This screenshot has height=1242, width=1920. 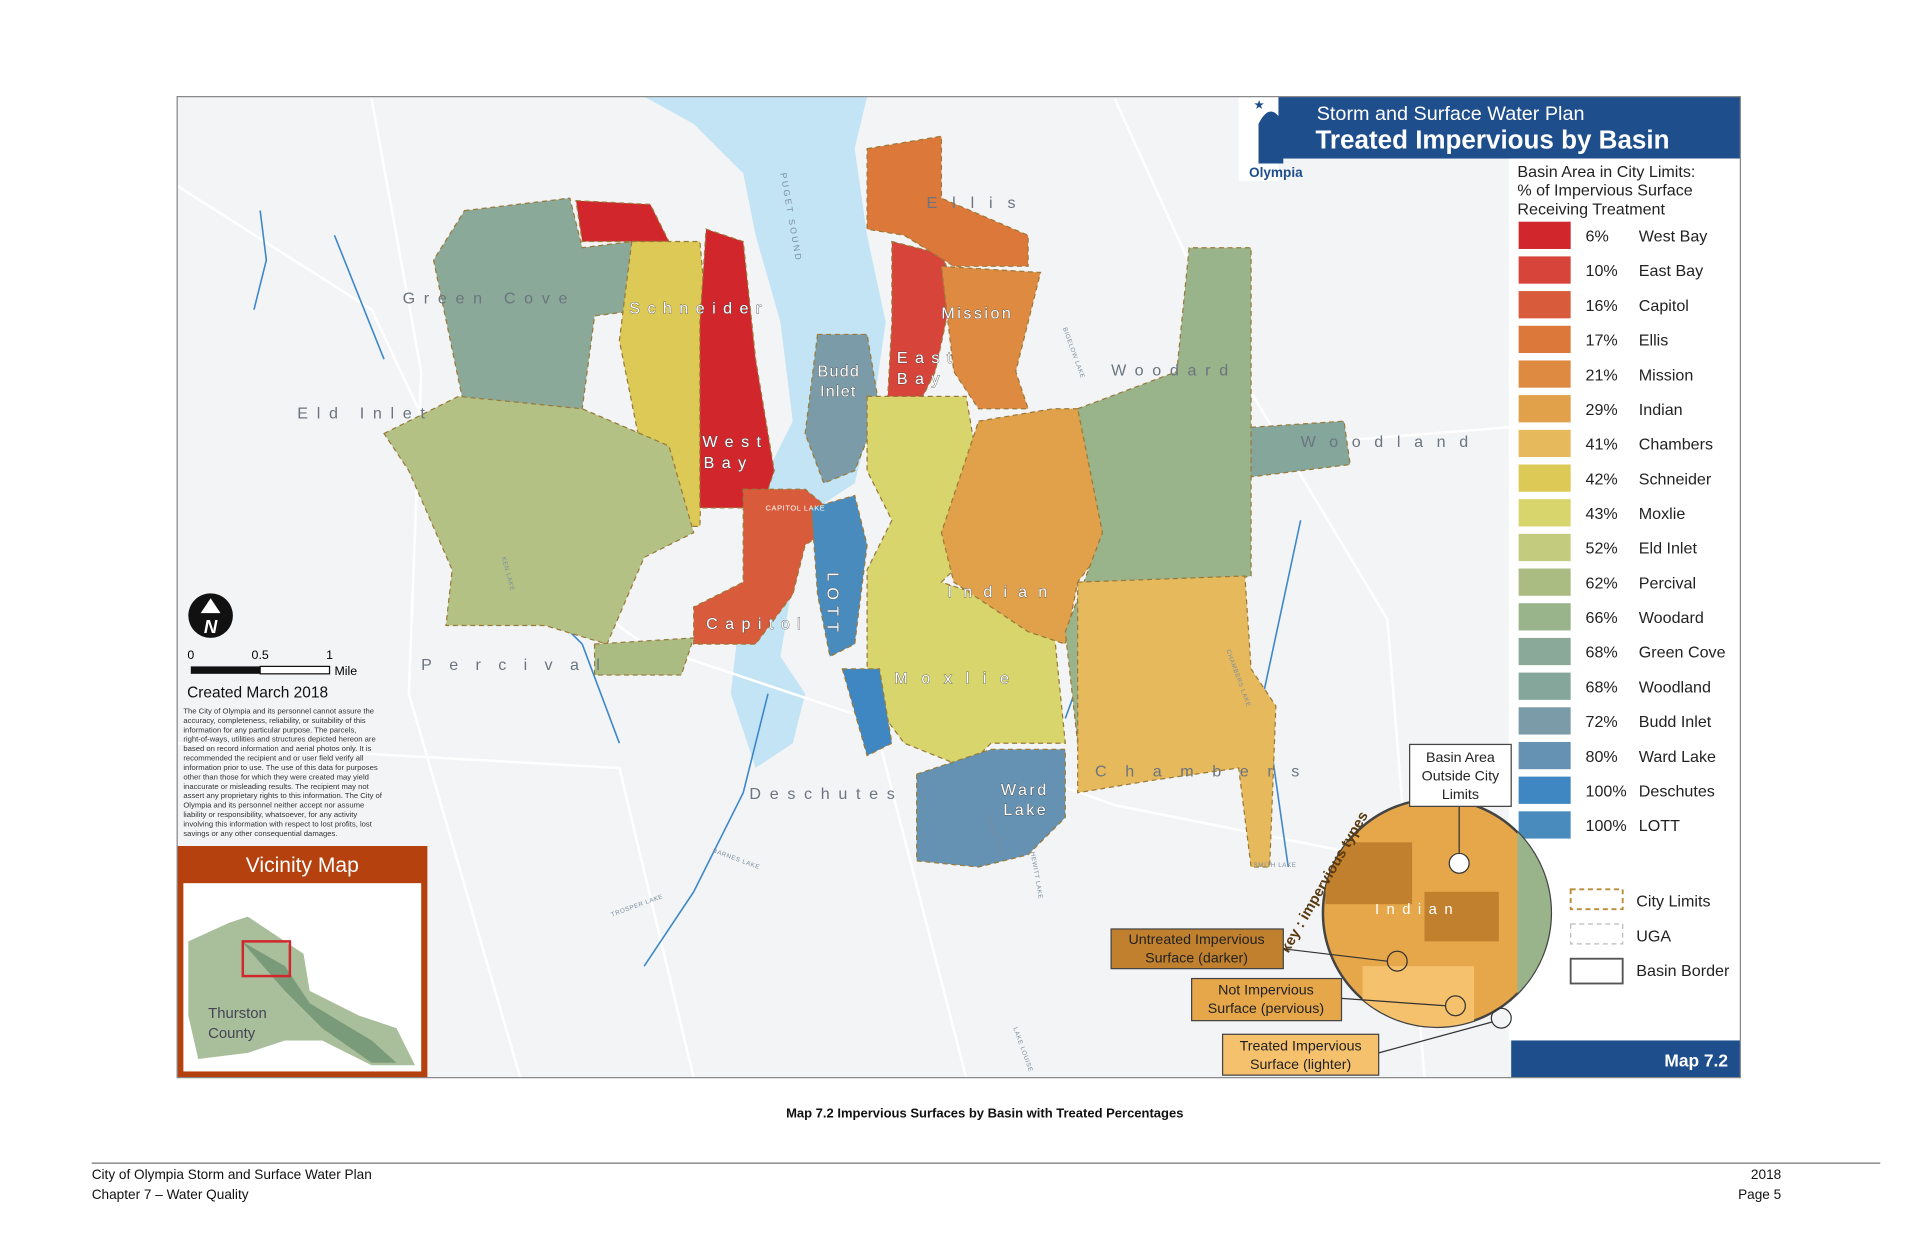 I want to click on legend-name: Ellis, so click(x=1654, y=341).